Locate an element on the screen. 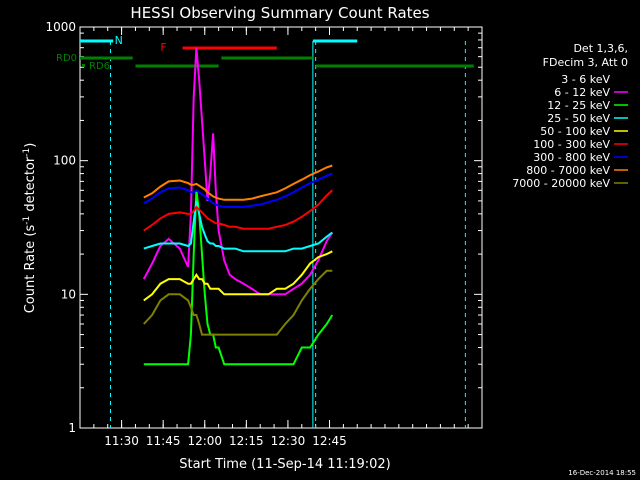 The width and height of the screenshot is (640, 480). legend-label-7: 800 - 7000 keV is located at coordinates (568, 170).